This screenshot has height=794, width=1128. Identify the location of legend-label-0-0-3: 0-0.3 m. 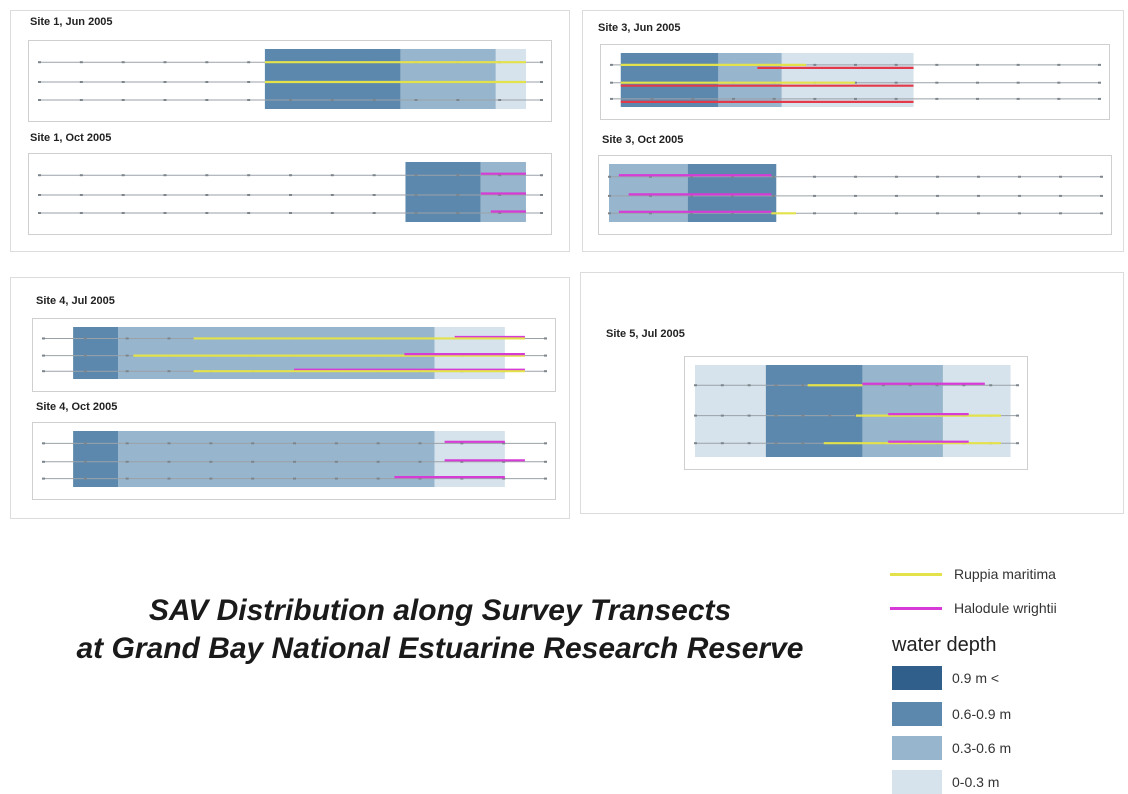
(976, 782).